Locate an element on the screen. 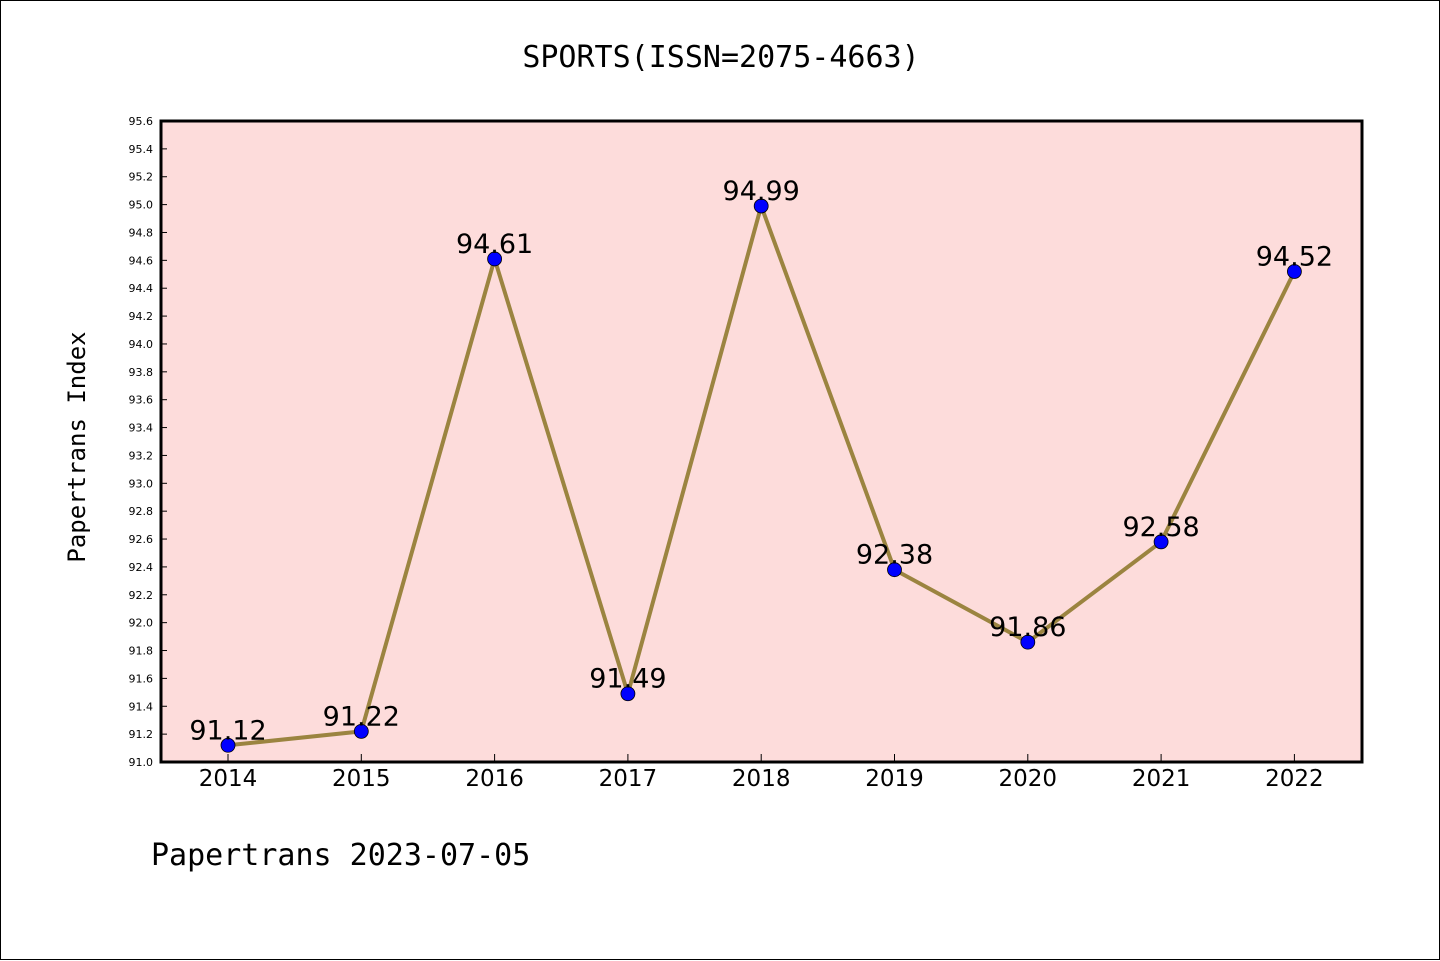  x-tick-label: 2017 is located at coordinates (628, 779).